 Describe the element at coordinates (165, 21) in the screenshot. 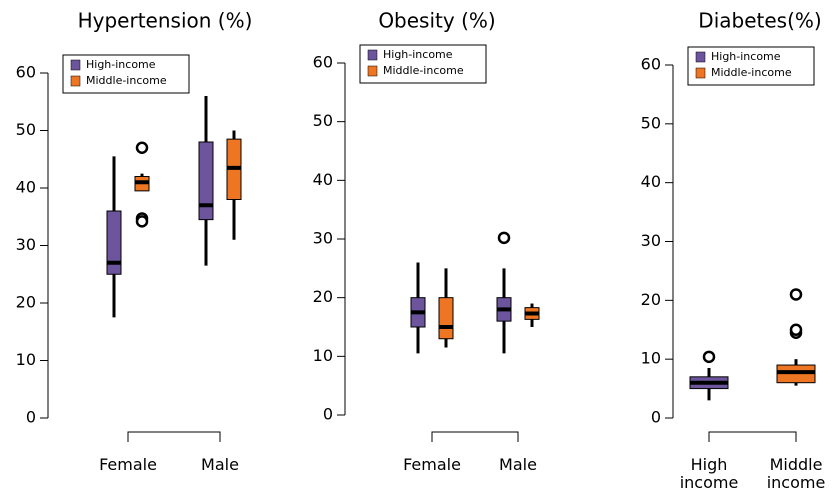

I see `chart-title: Hypertension (%)` at that location.